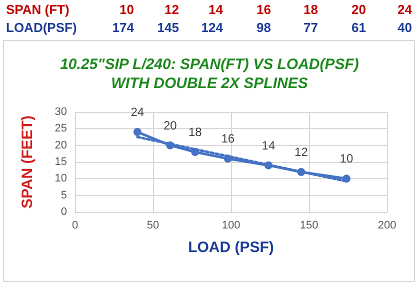 The image size is (419, 285). I want to click on x-tick-label: 150, so click(309, 226).